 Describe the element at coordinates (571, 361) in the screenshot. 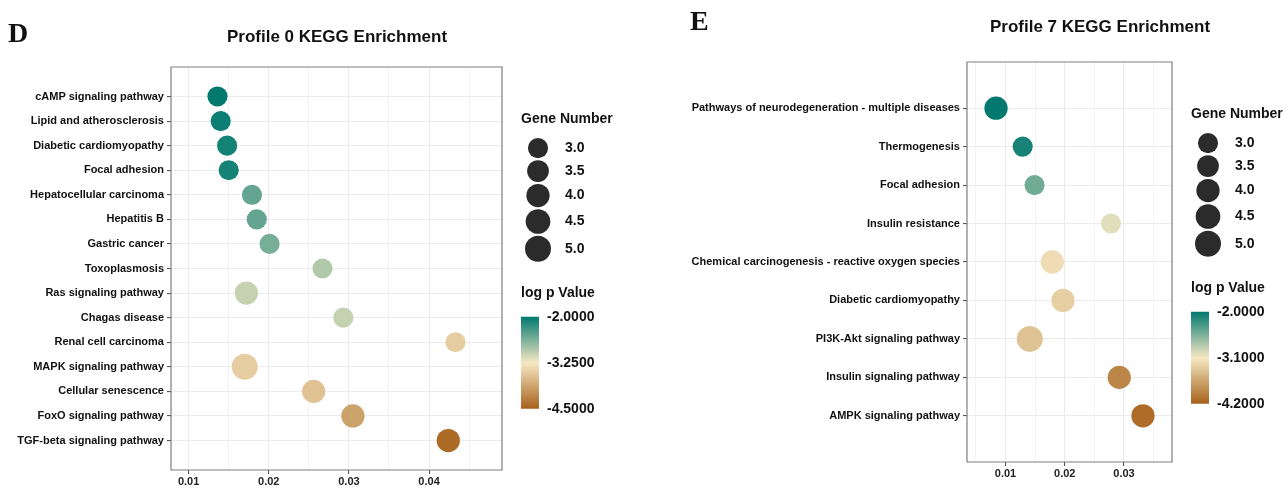

I see `color-bar-label: -3.2500` at that location.